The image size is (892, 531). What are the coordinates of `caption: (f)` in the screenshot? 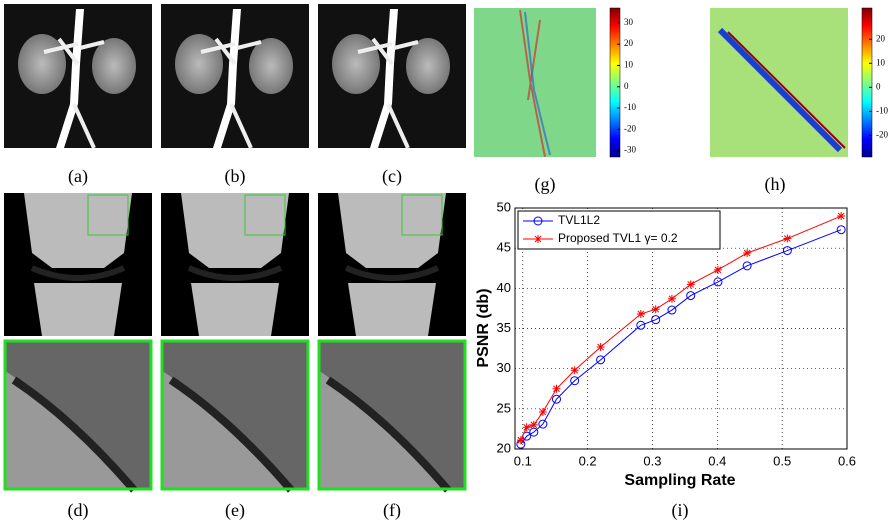 It's located at (392, 510).